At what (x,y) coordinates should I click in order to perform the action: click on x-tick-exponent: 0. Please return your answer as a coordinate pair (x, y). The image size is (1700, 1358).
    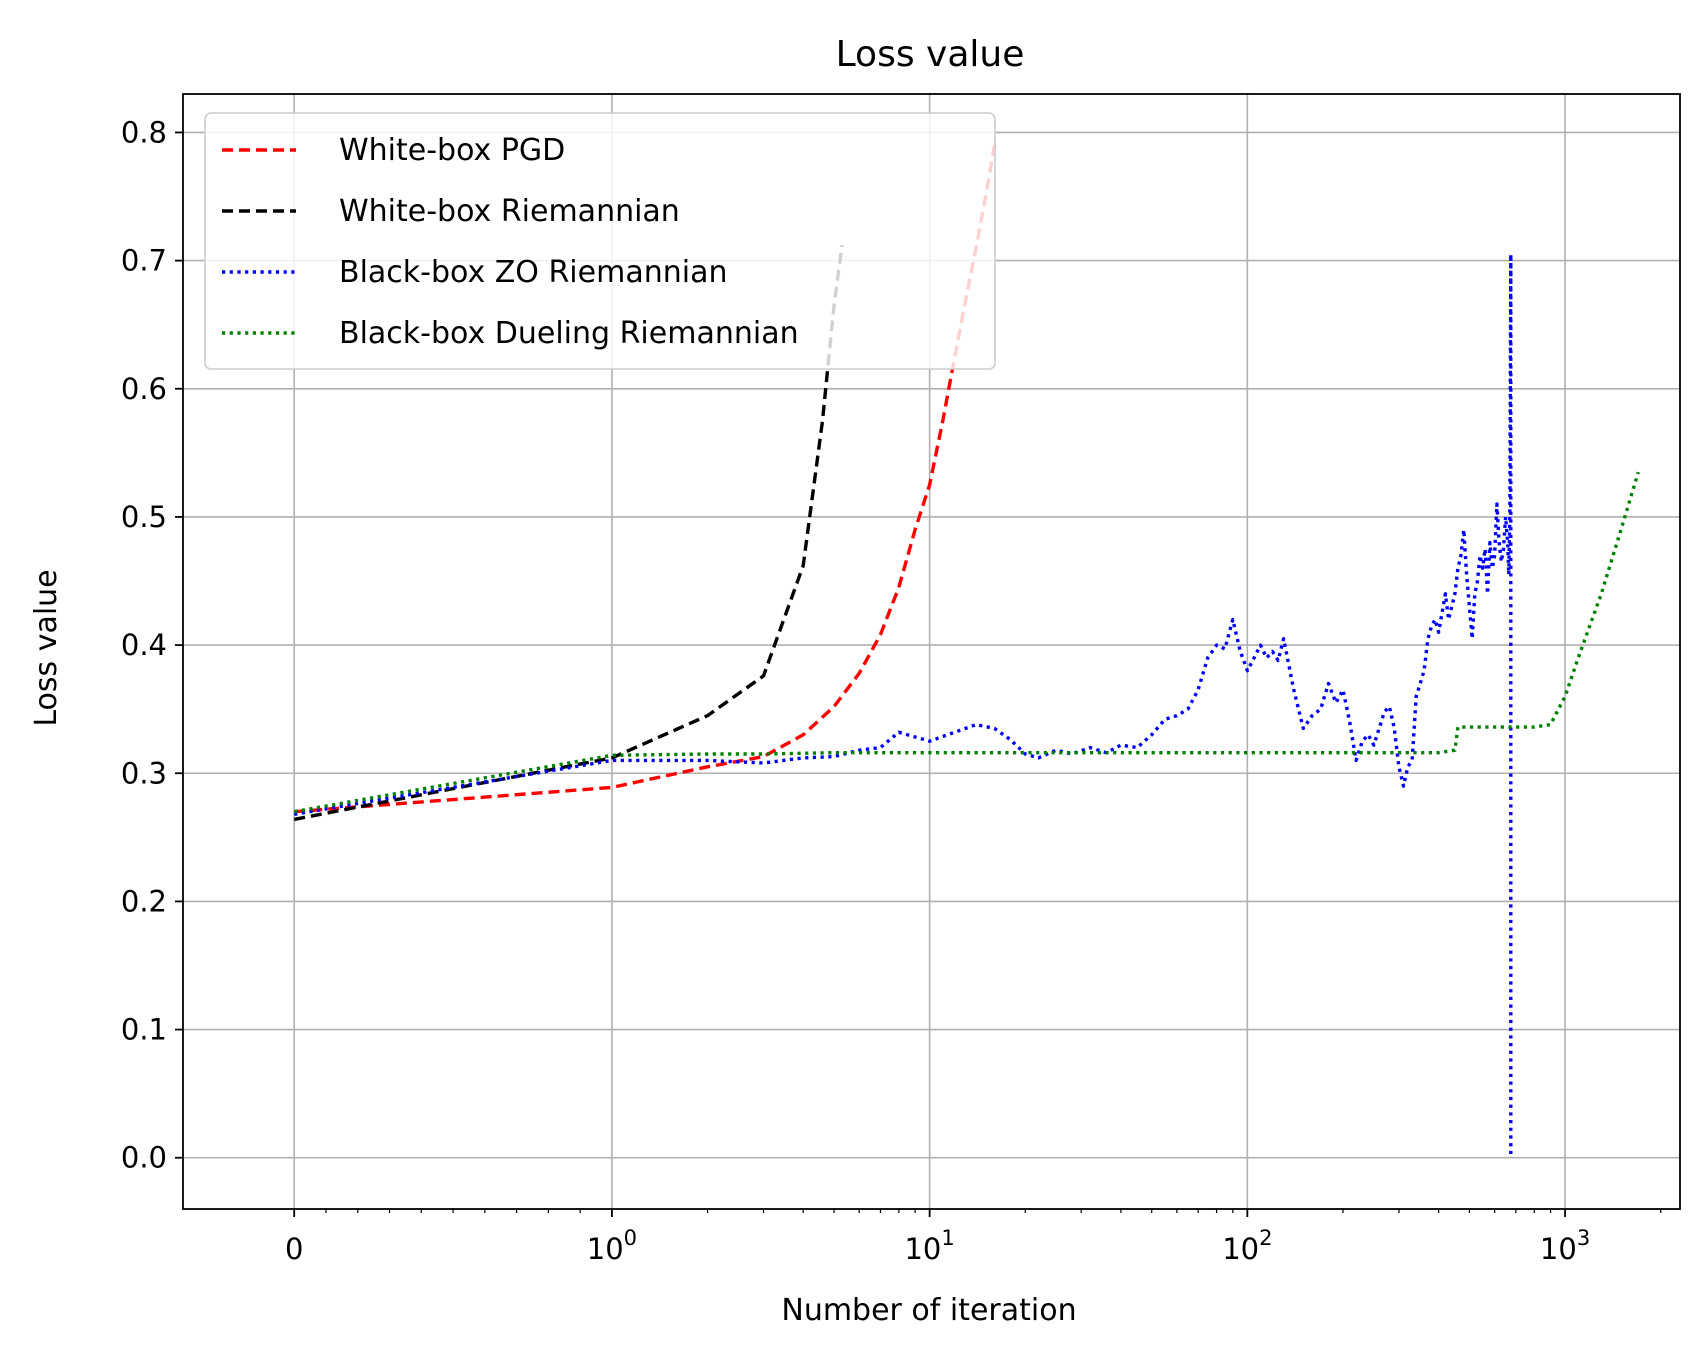
    Looking at the image, I should click on (630, 1238).